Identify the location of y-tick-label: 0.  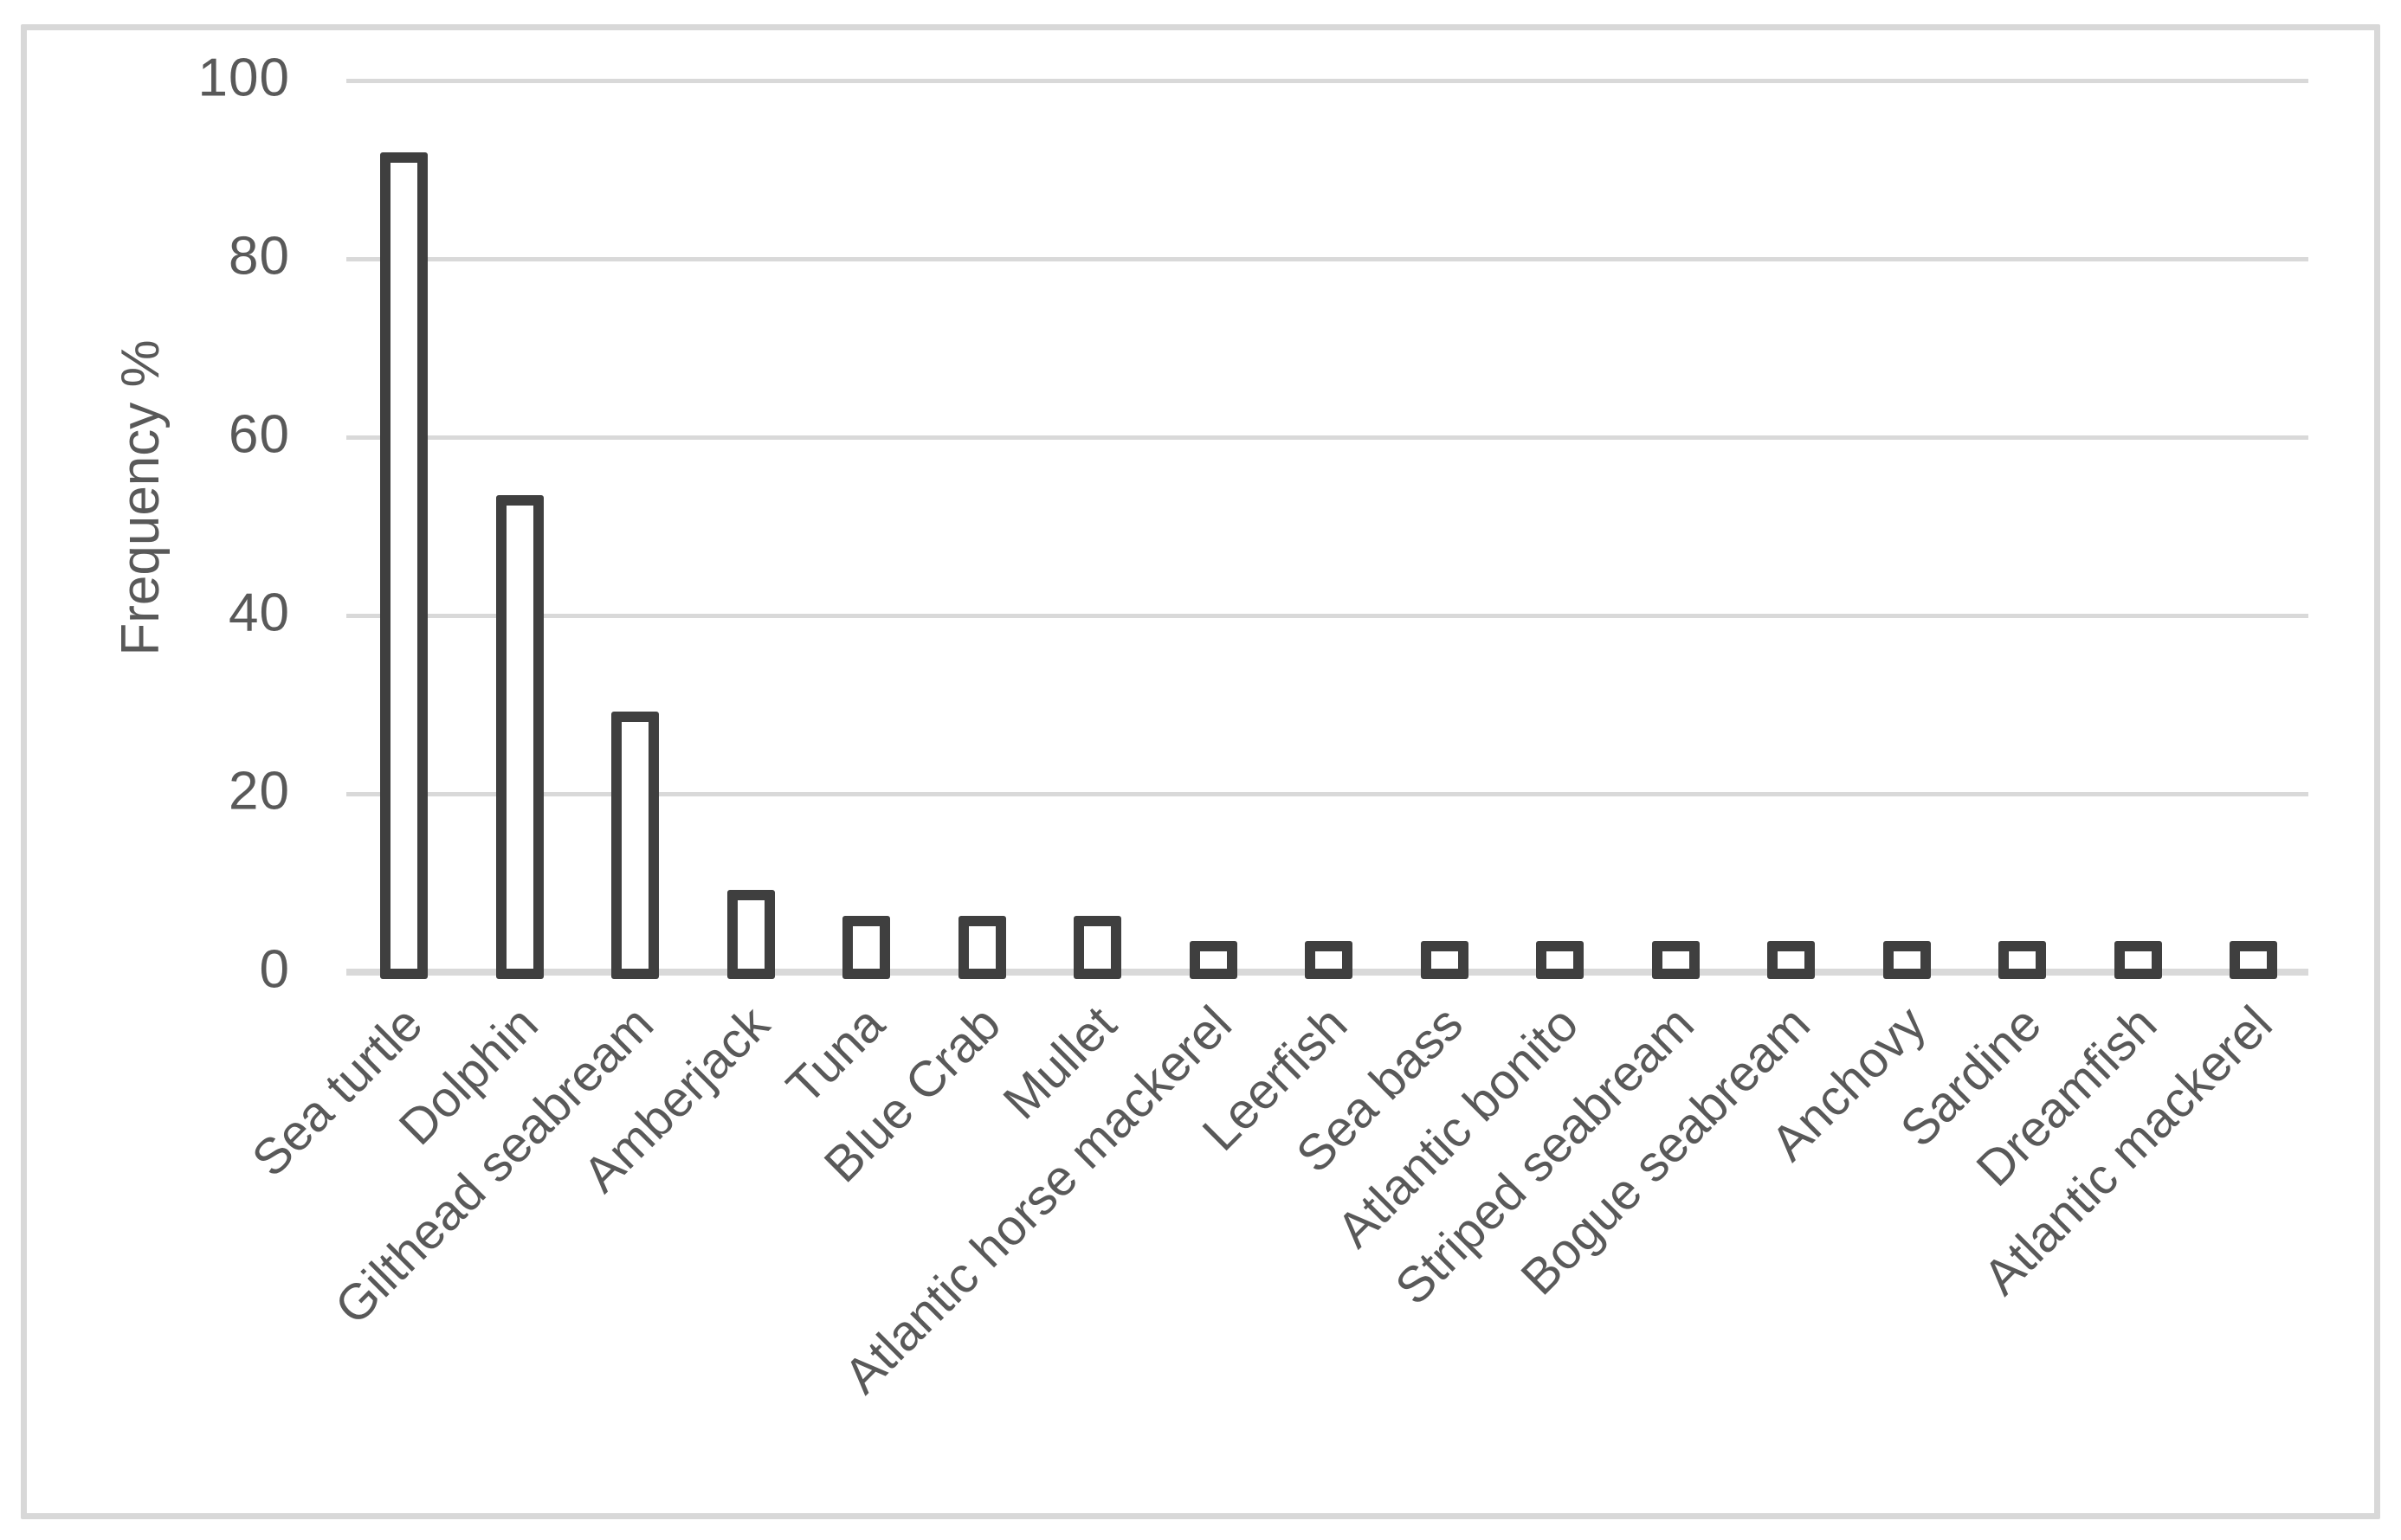
(274, 969).